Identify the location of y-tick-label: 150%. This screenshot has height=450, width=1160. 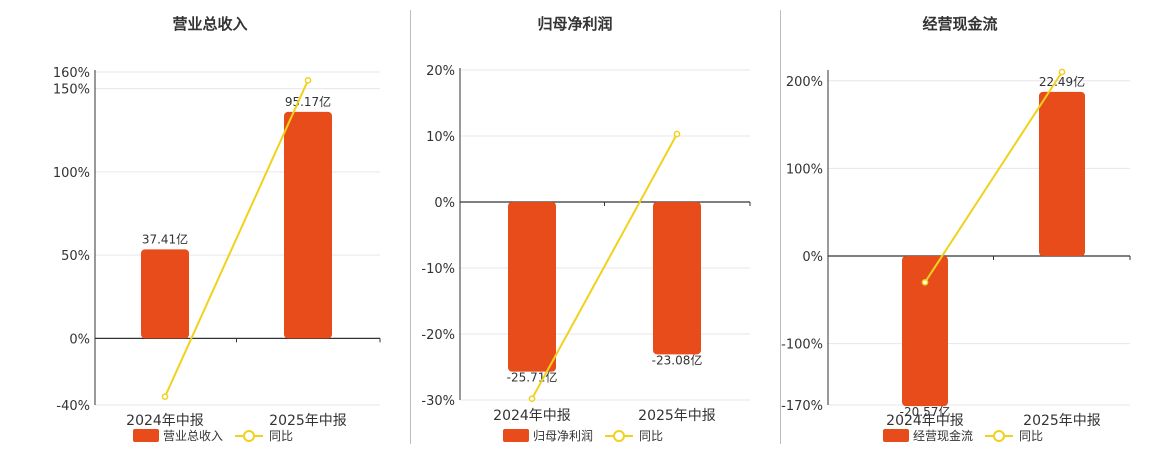
(71, 90).